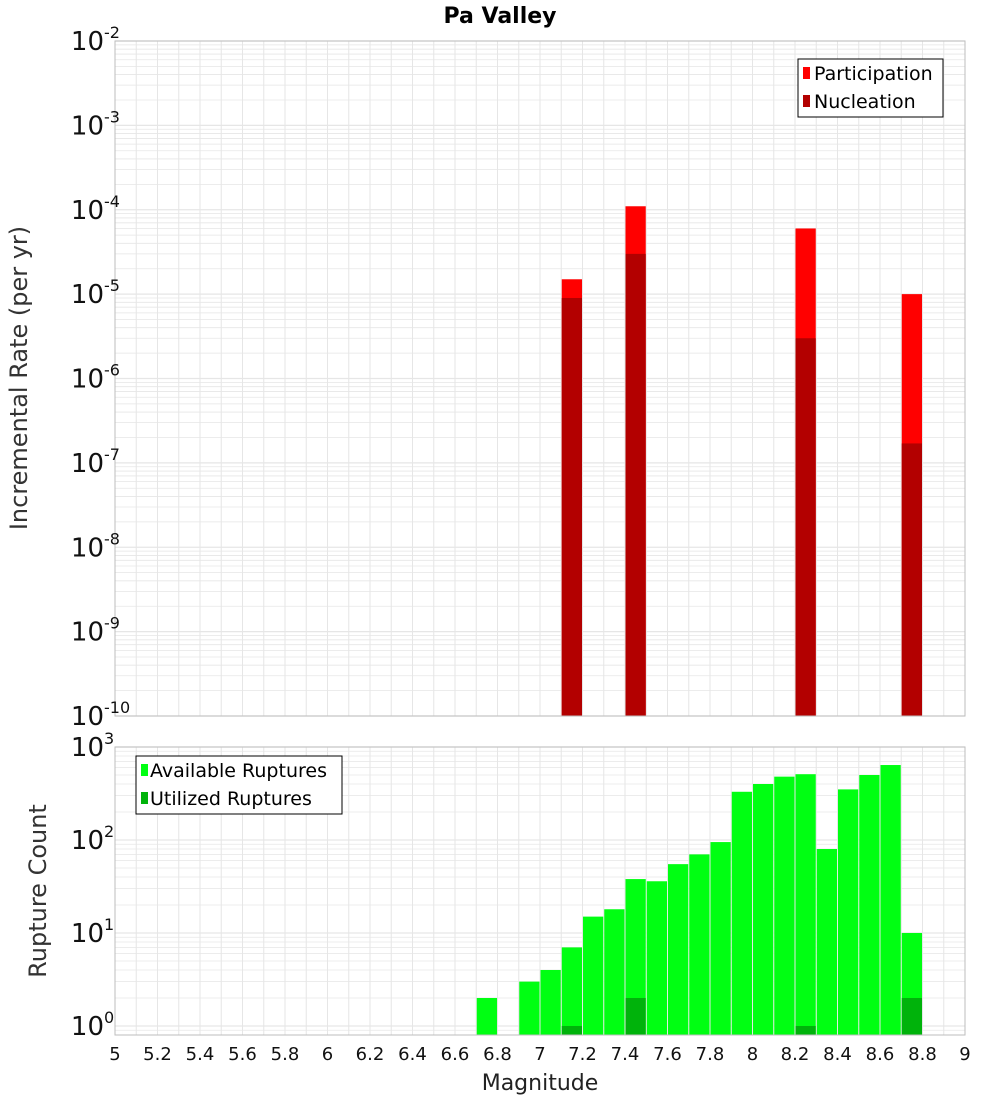  Describe the element at coordinates (499, 16) in the screenshot. I see `chart-title: Pa Valley` at that location.